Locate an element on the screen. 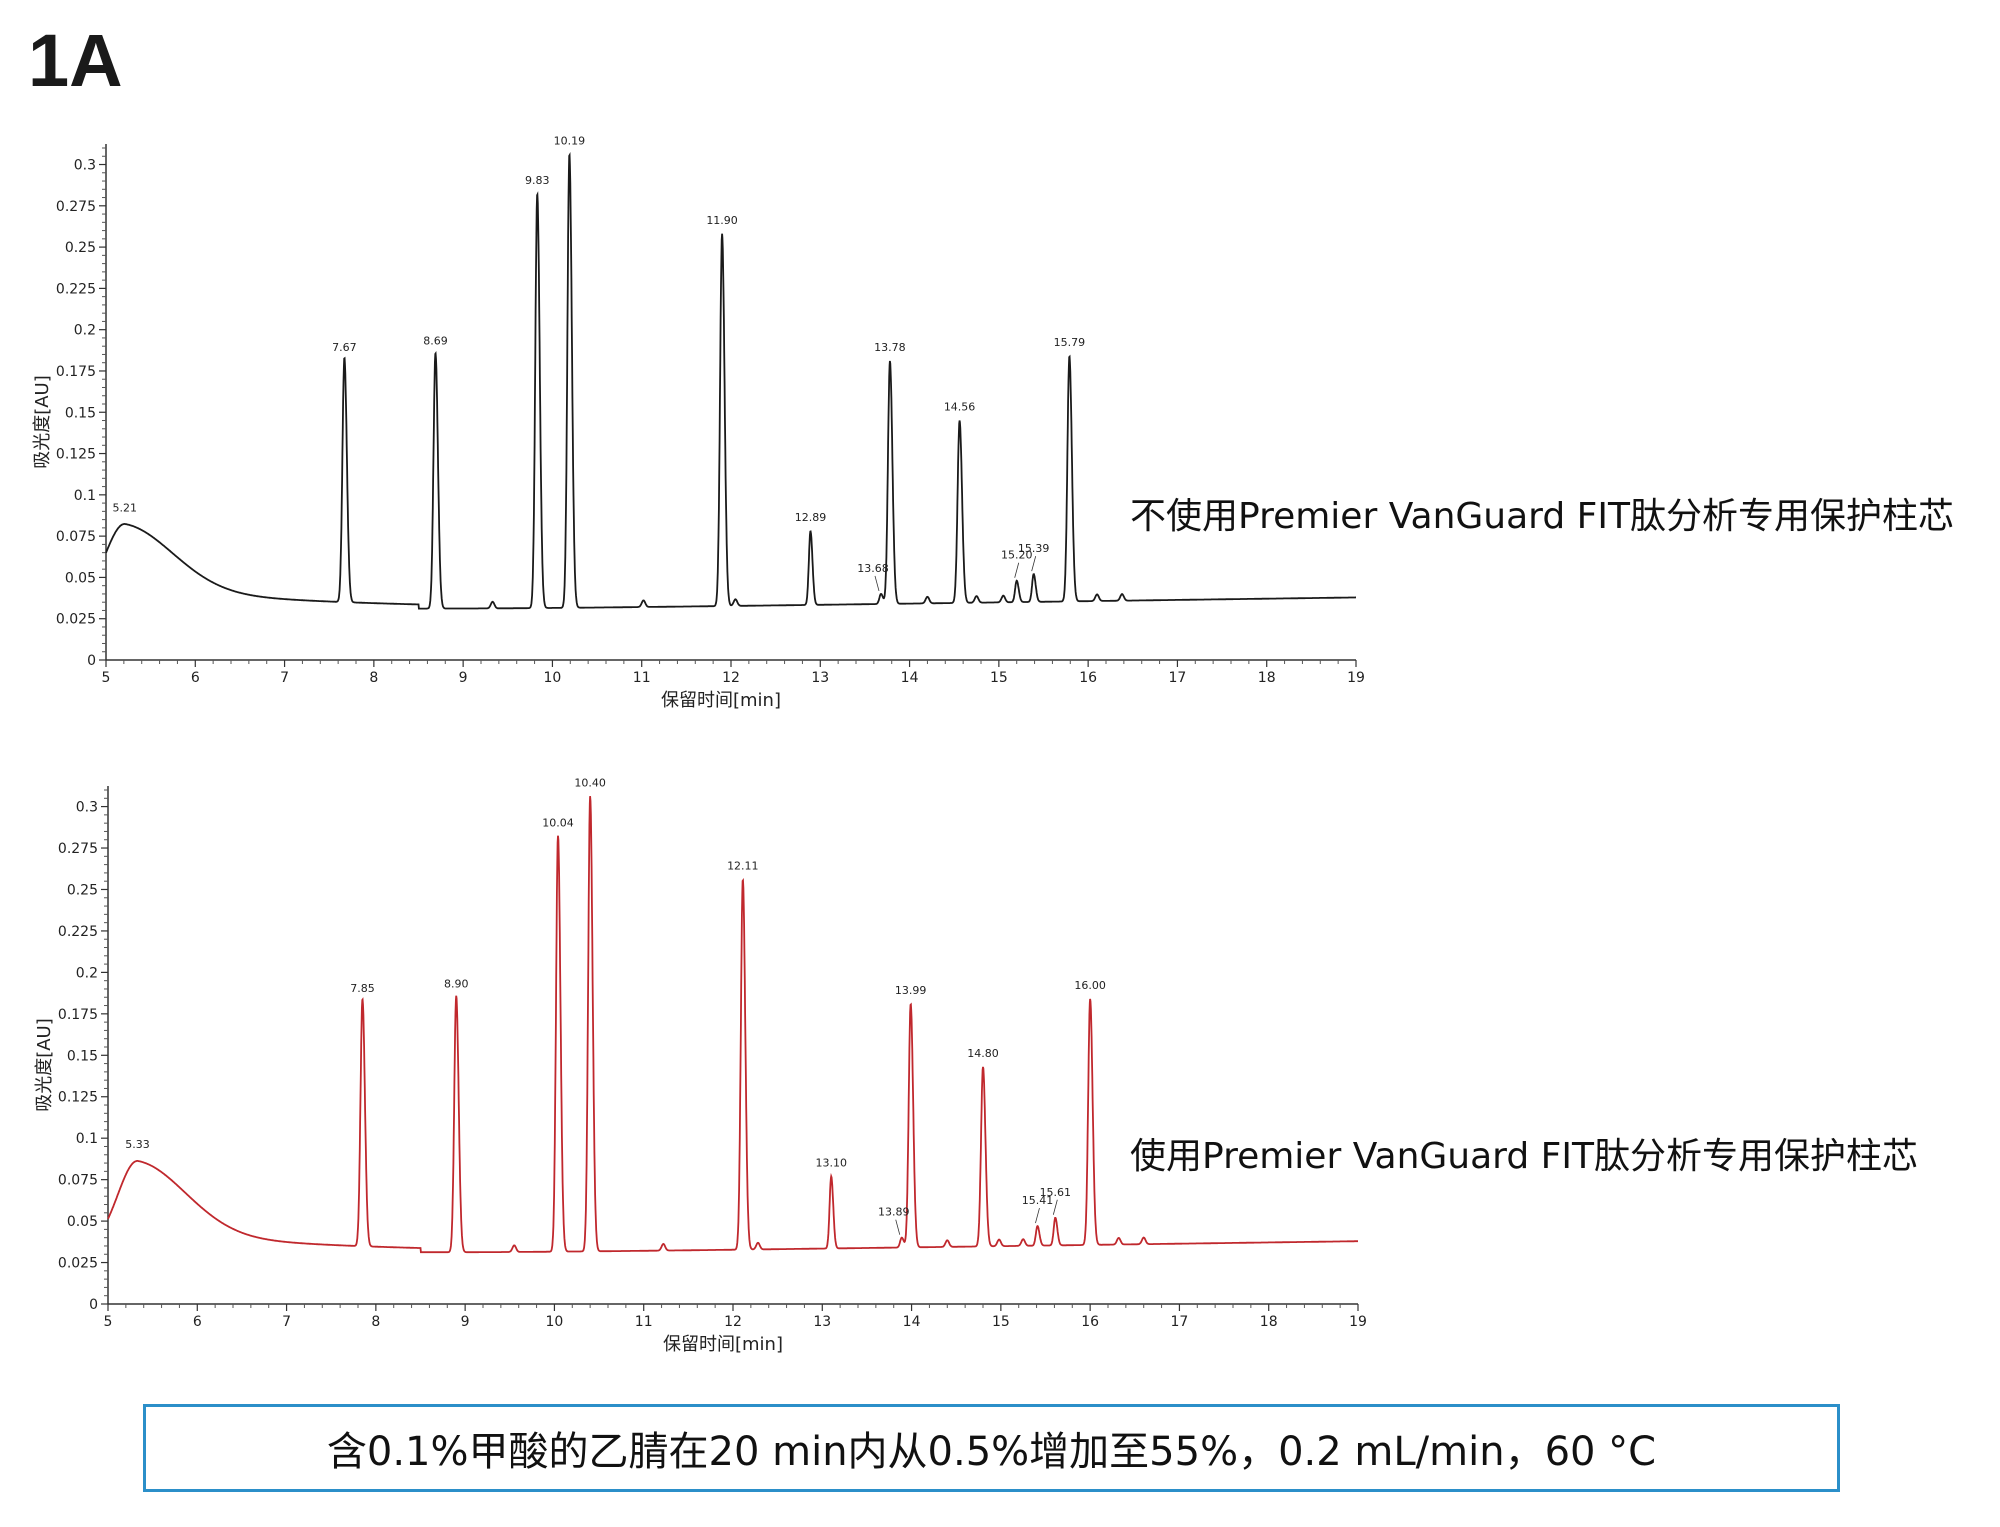 Image resolution: width=2000 pixels, height=1527 pixels. peak-label: 13.89 is located at coordinates (894, 1212).